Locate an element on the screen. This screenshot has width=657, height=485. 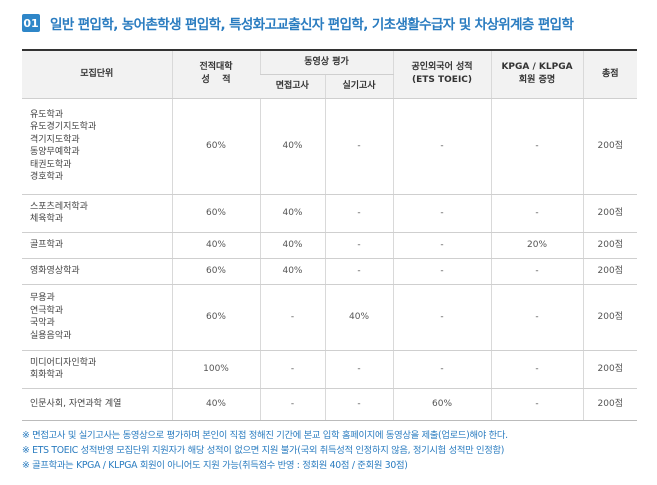
cell-departments: 영화영상학과 is located at coordinates (97, 271).